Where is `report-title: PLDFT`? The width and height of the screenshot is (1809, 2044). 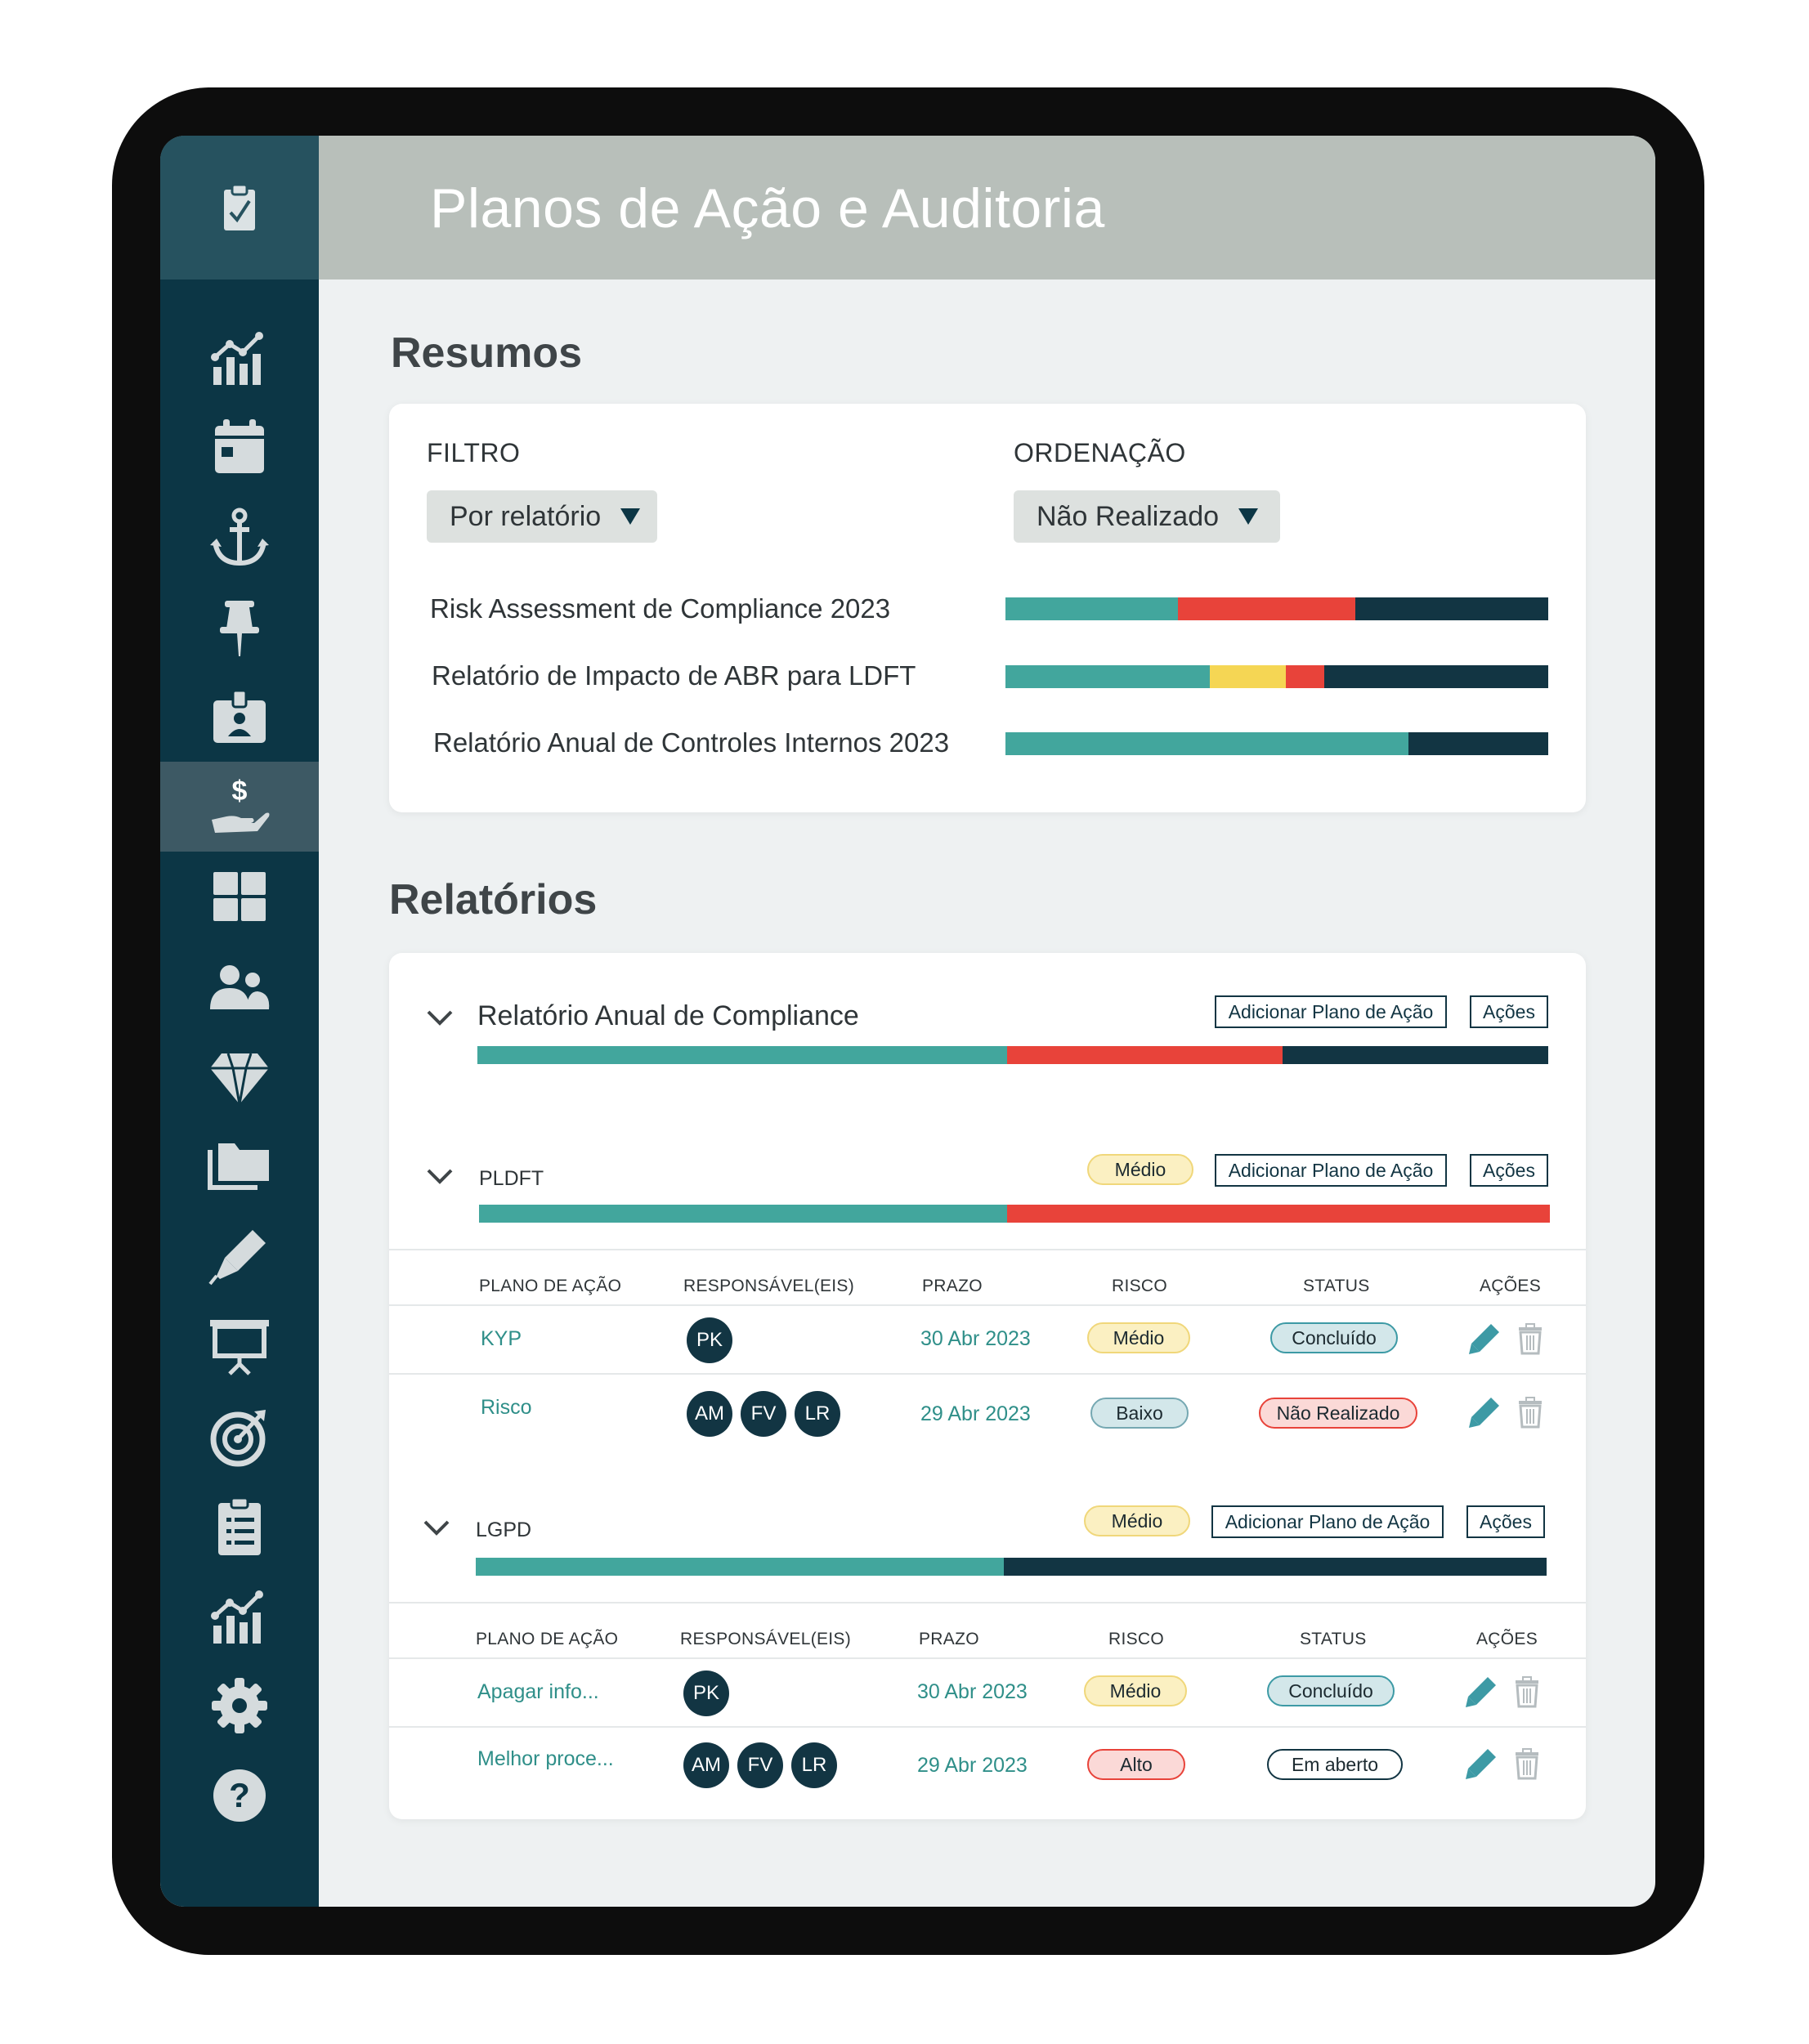 report-title: PLDFT is located at coordinates (512, 1178).